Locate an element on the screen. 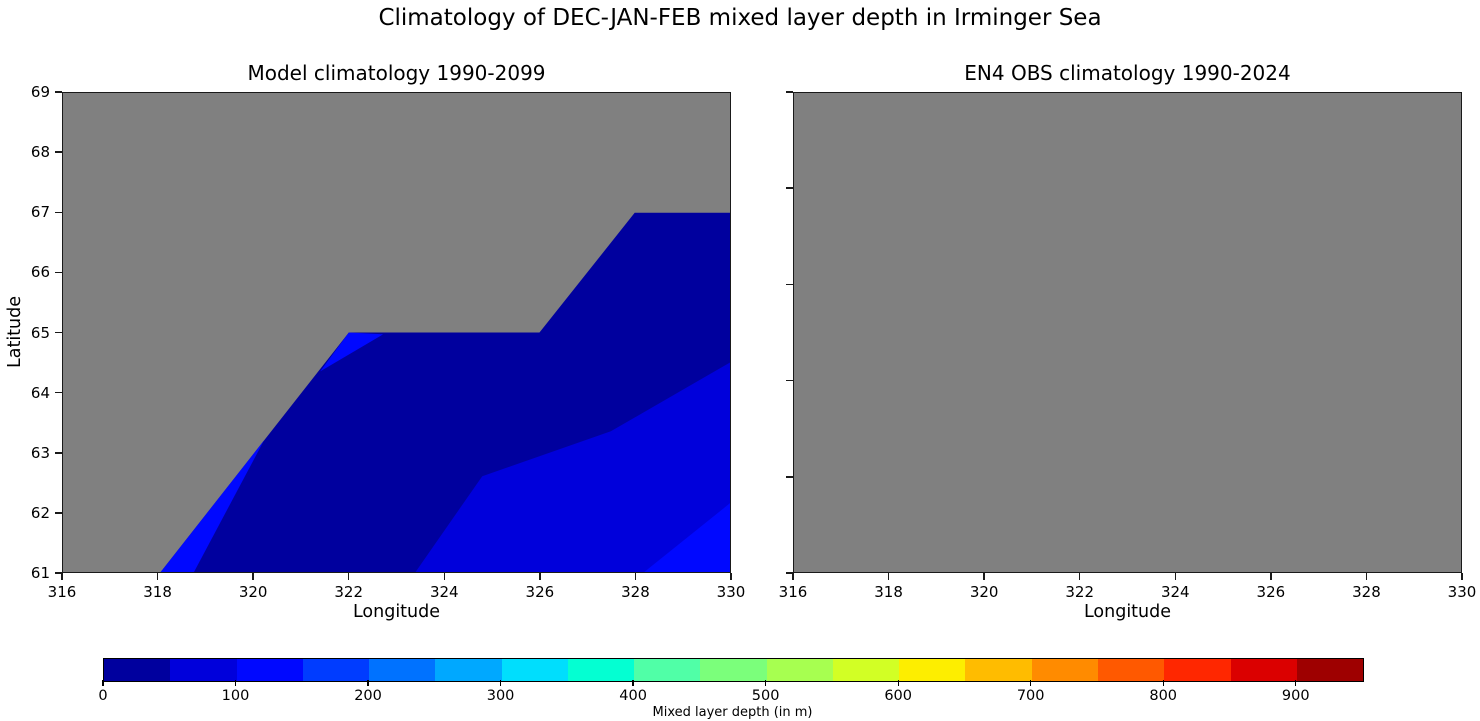  model-x-axis-label: Longitude is located at coordinates (396, 612).